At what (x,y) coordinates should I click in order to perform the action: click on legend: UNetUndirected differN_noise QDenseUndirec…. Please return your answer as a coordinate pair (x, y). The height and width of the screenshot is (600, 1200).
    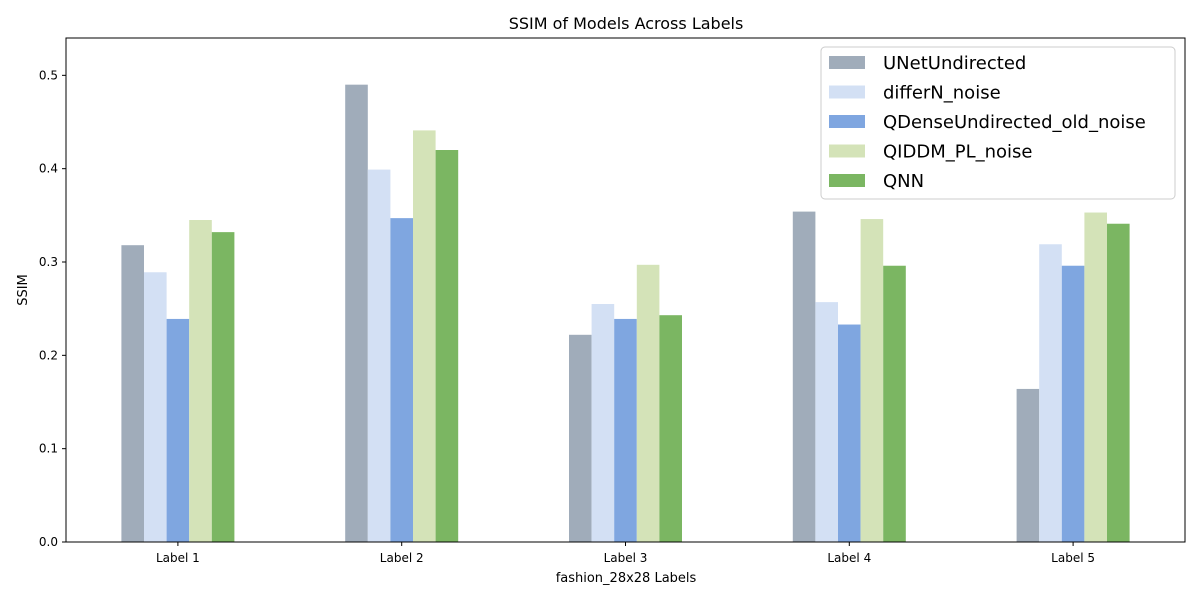
    Looking at the image, I should click on (998, 123).